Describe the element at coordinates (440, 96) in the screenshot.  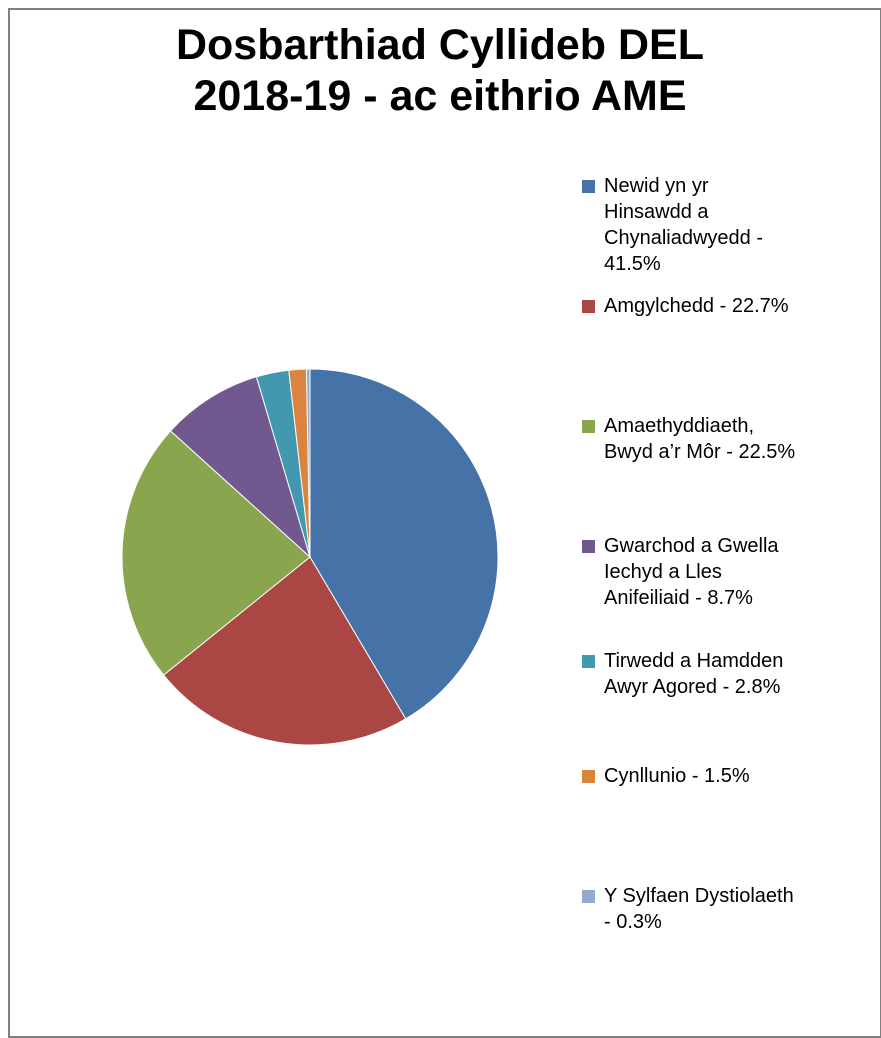
I see `chart-title-line-2: 2018-19 - ac eithrio AME` at that location.